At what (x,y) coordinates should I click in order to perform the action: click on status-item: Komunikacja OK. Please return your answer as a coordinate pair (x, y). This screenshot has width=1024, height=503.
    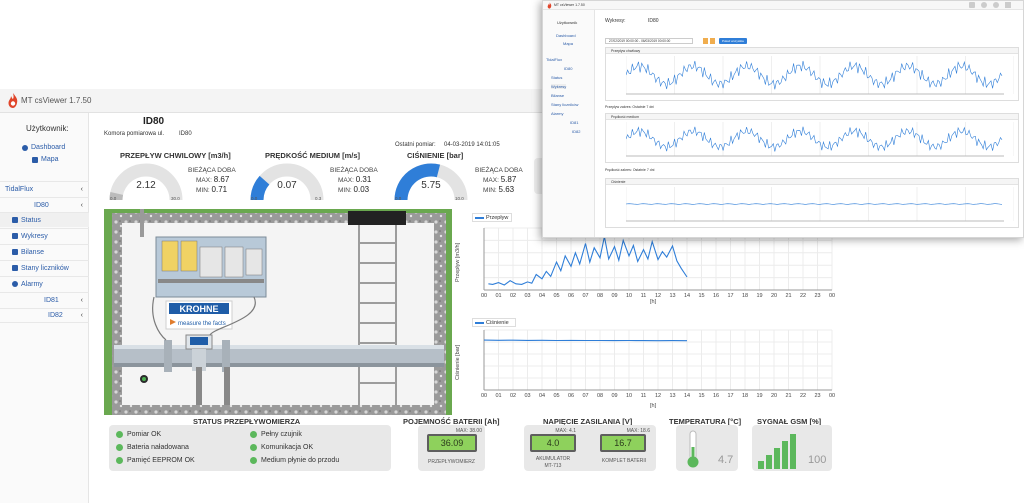
    Looking at the image, I should click on (281, 447).